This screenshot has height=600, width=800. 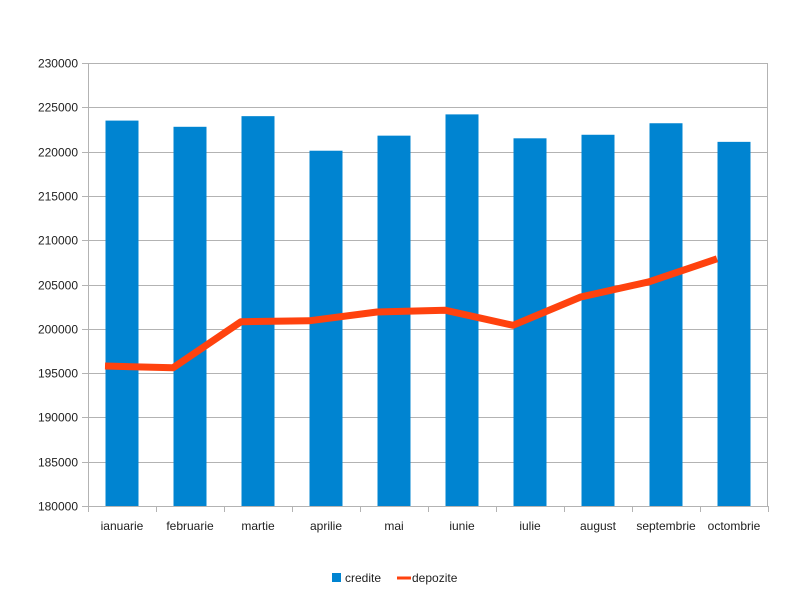 I want to click on x-tick-label: aprilie, so click(x=326, y=526).